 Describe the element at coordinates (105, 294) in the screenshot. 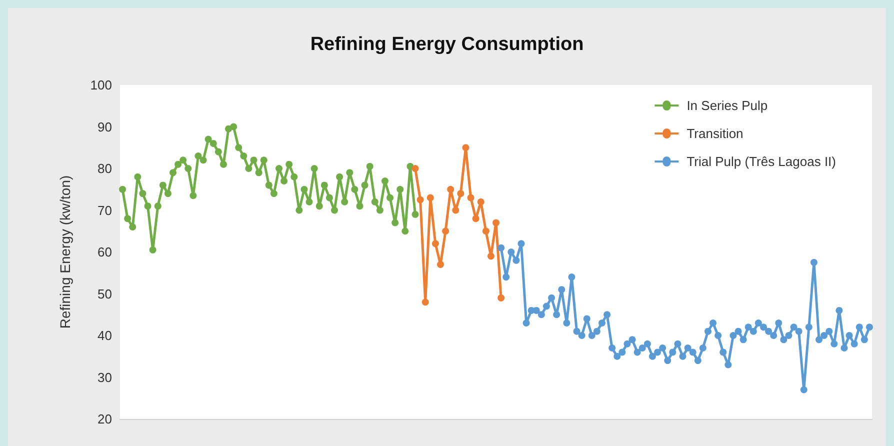

I see `y-tick-label: 50` at that location.